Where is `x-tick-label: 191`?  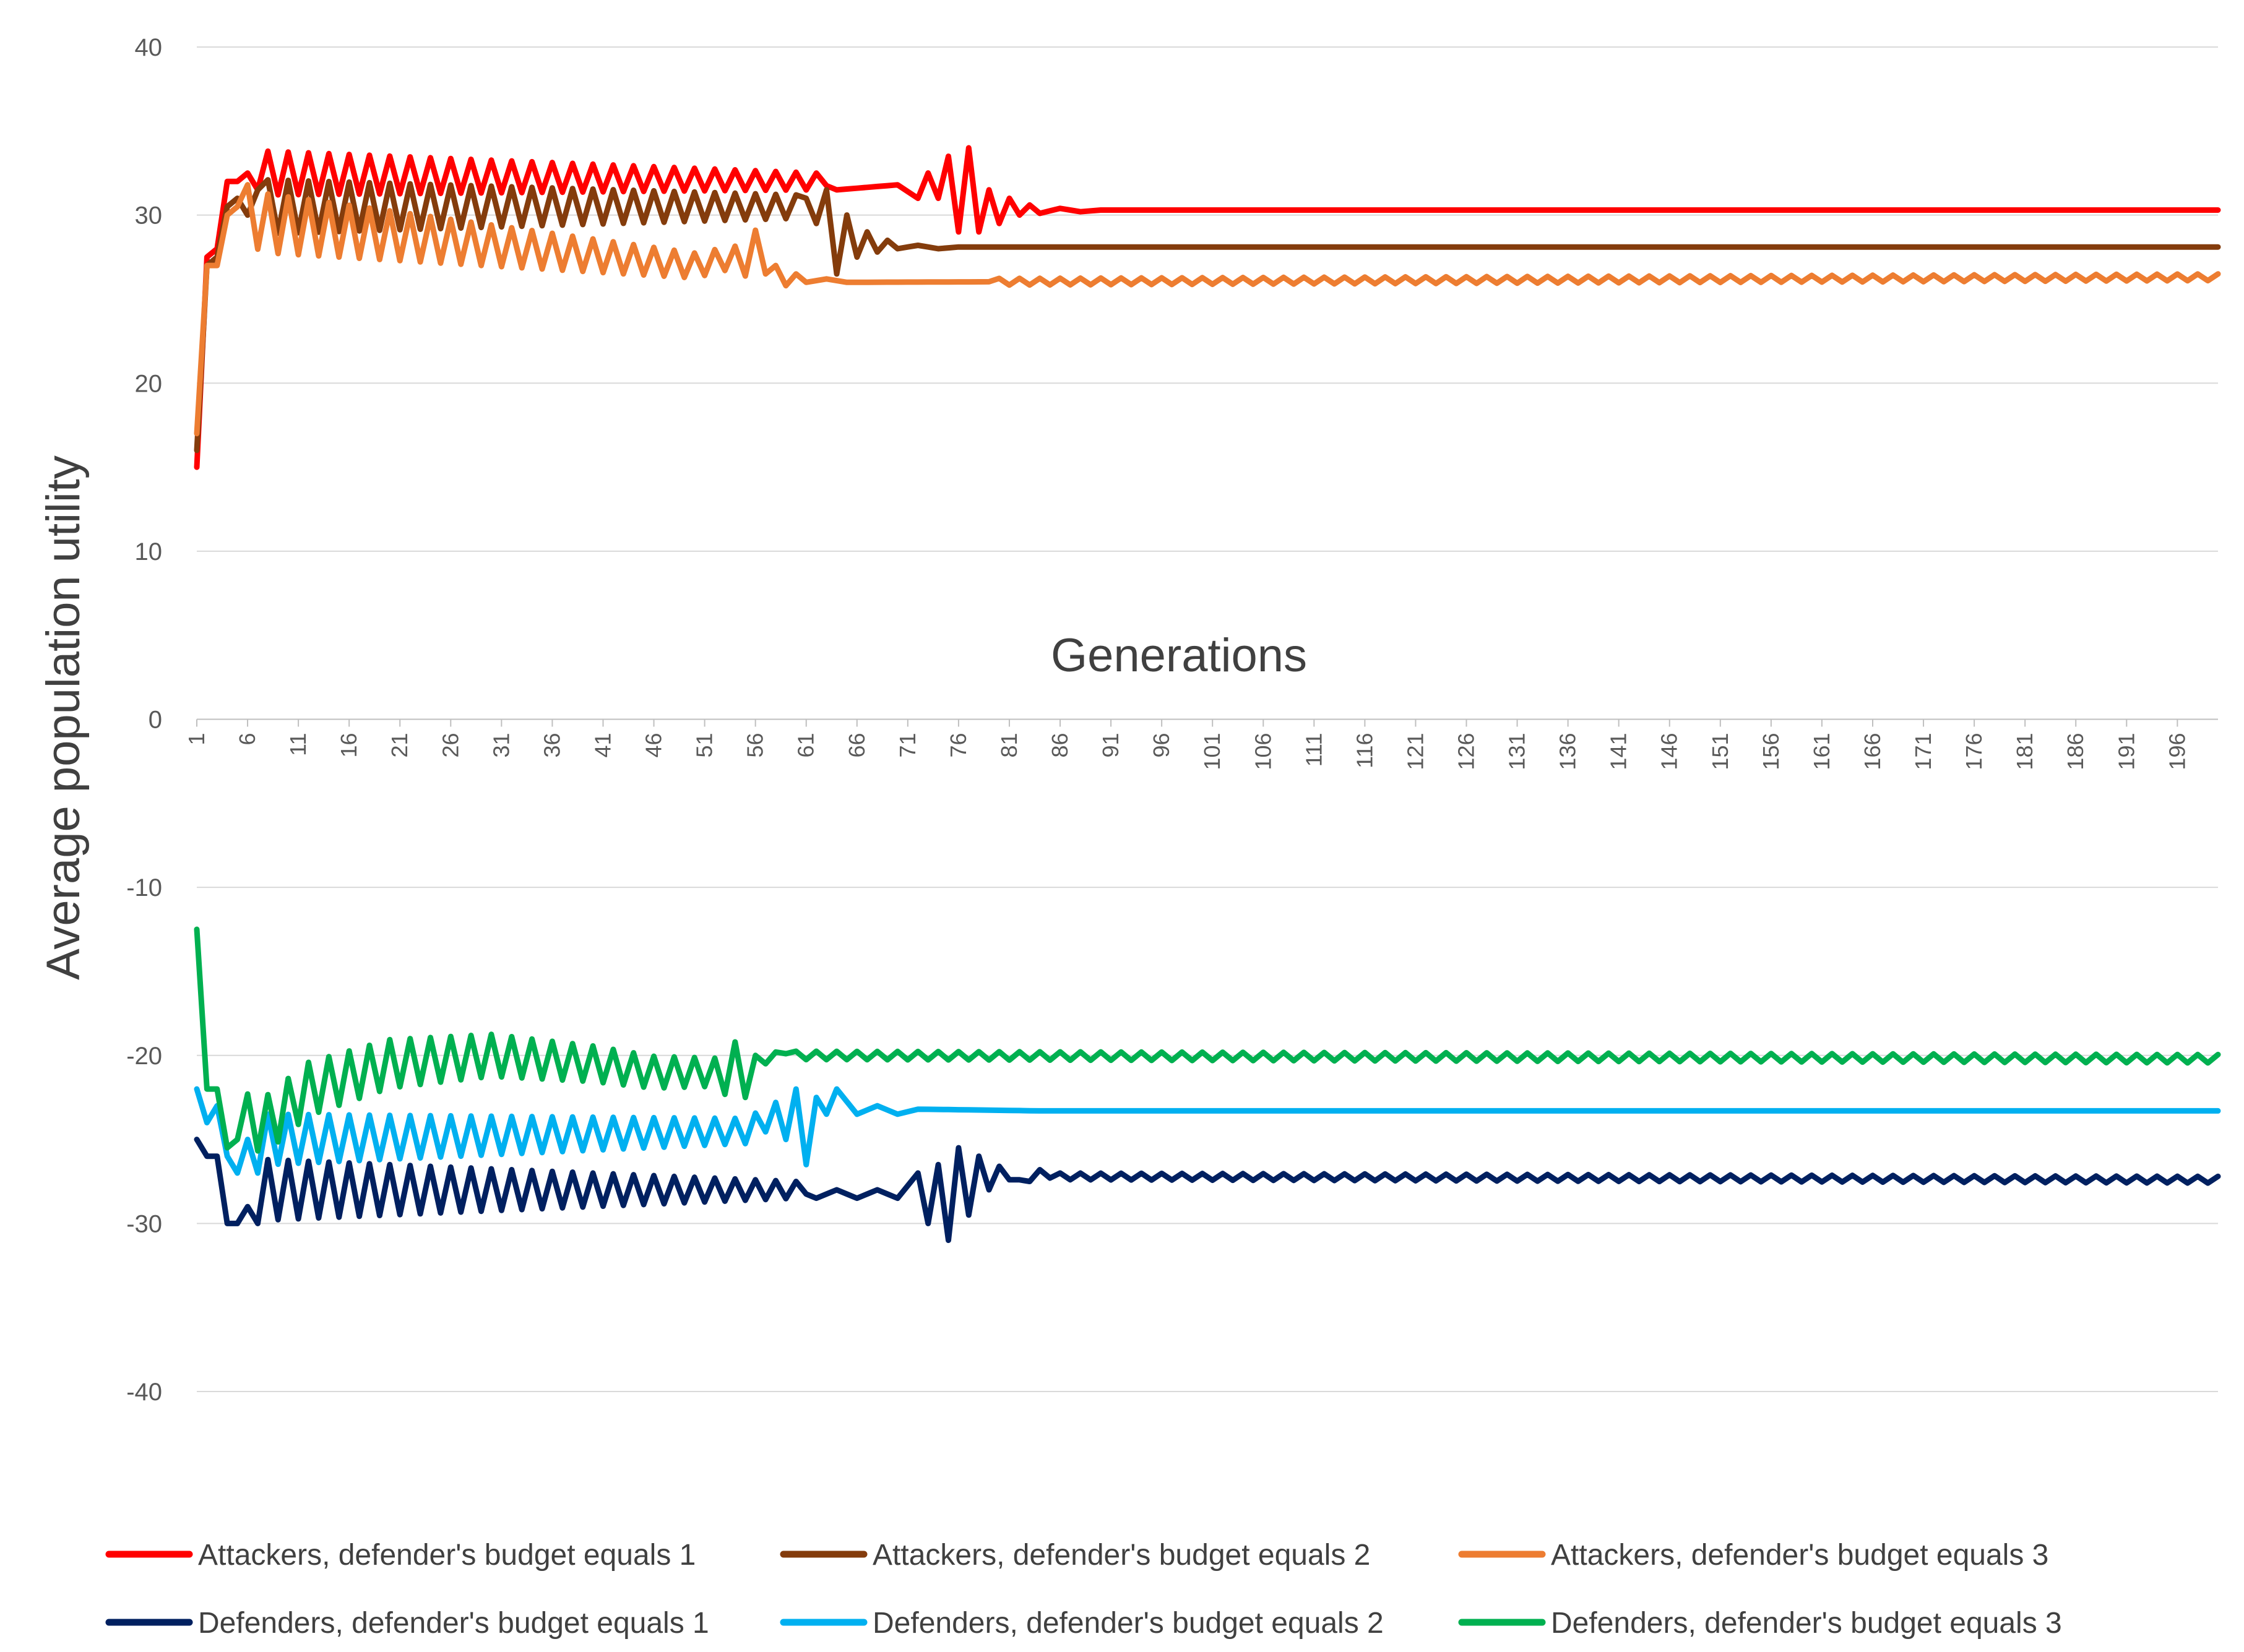
x-tick-label: 191 is located at coordinates (2126, 752).